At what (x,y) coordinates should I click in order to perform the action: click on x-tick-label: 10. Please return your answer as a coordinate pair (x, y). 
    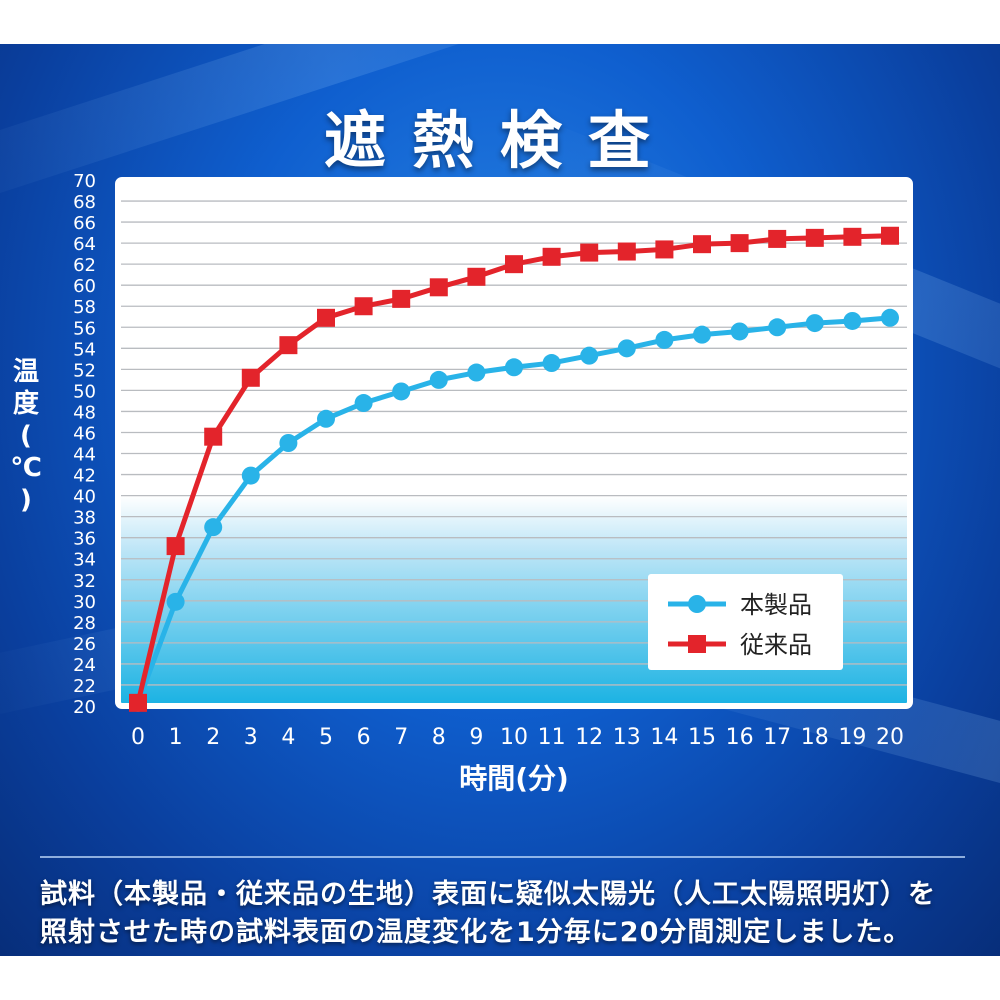
    Looking at the image, I should click on (514, 737).